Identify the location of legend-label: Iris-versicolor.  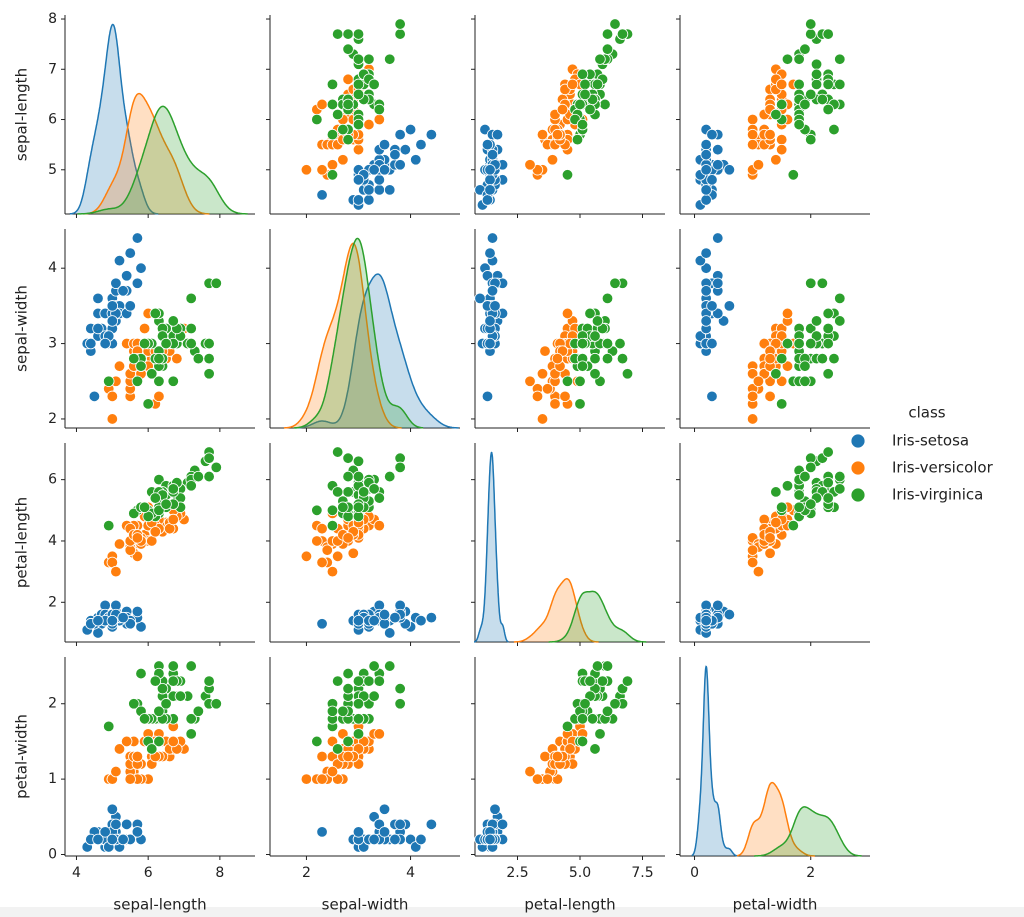
(943, 468).